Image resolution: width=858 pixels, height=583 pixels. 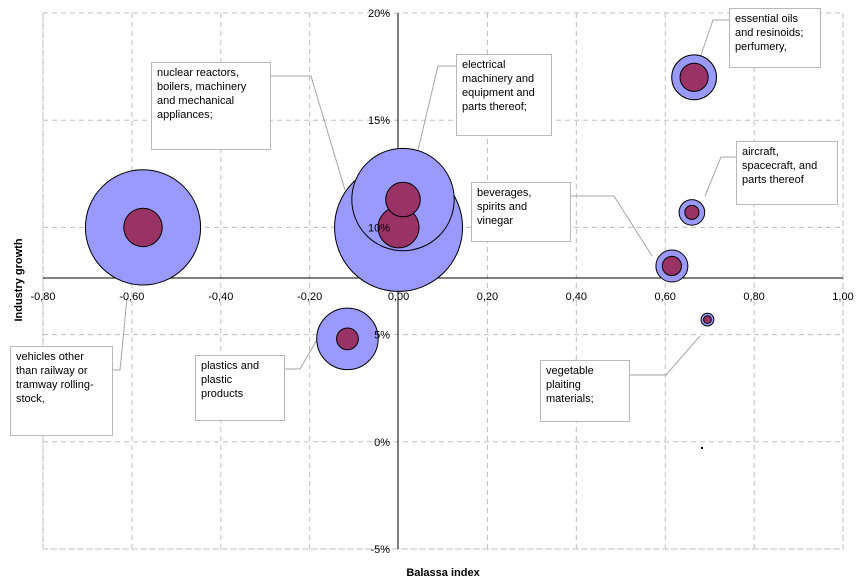 I want to click on callout-aircraft: aircraft, spacecraft, and parts thereof, so click(x=787, y=173).